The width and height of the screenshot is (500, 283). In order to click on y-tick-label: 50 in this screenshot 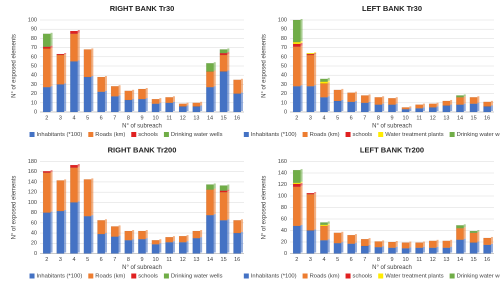, I will do `click(284, 66)`.